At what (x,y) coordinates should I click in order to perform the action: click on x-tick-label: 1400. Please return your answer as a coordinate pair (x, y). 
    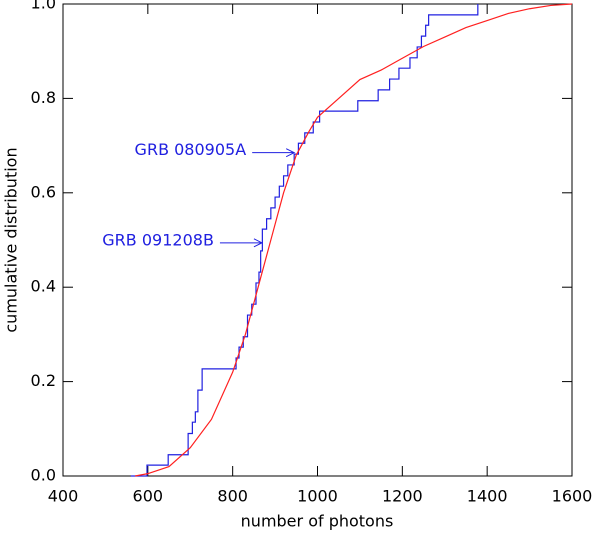
    Looking at the image, I should click on (487, 496).